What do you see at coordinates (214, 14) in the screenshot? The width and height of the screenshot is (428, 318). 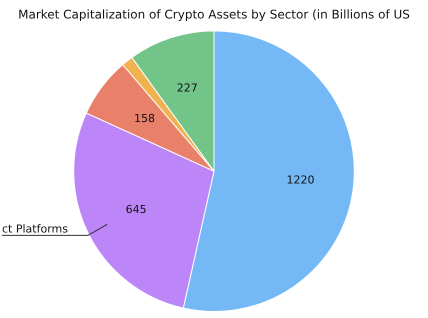 I see `chart-title: Market Capitalization of Crypto Assets by Sector (in Billions of US` at bounding box center [214, 14].